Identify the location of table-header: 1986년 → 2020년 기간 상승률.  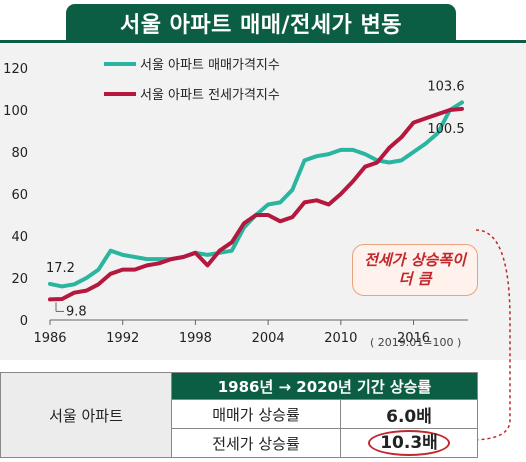
(324, 386).